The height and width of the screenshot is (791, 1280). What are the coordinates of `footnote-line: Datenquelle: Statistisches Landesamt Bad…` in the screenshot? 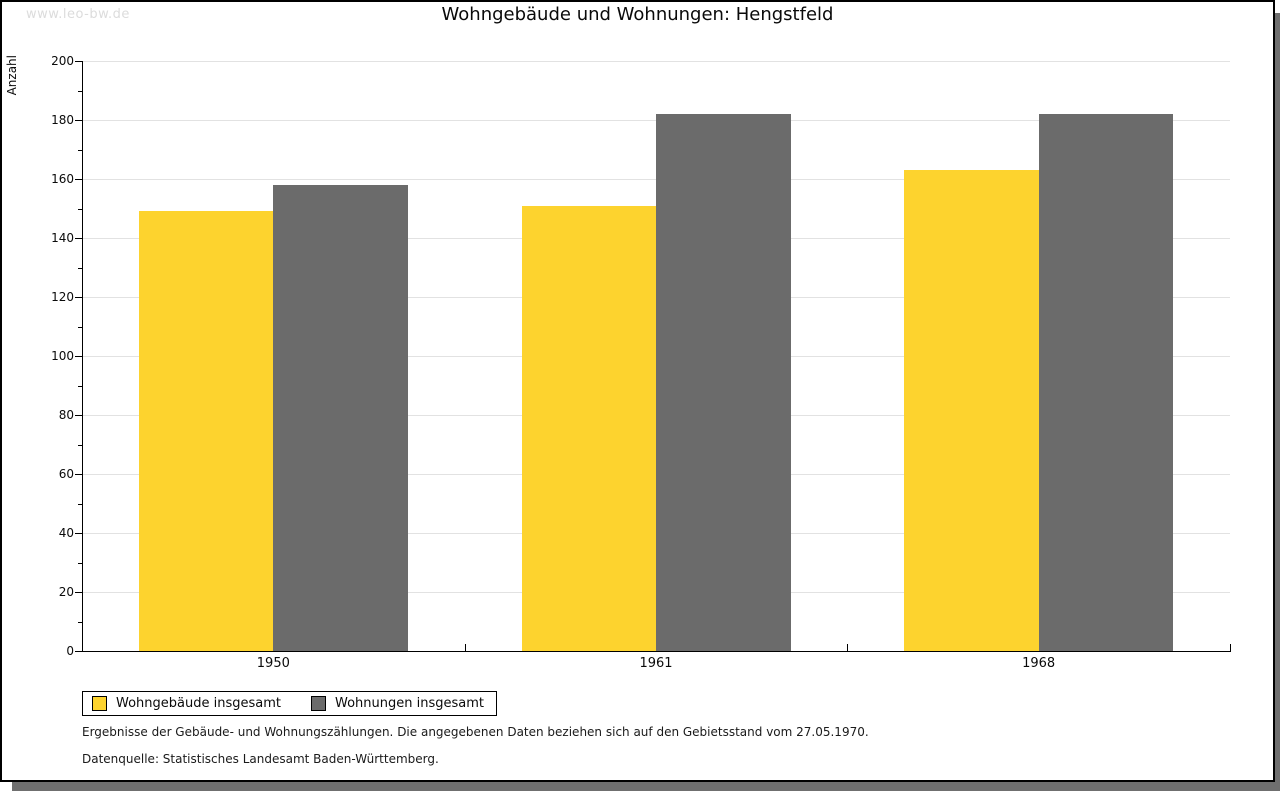 It's located at (260, 759).